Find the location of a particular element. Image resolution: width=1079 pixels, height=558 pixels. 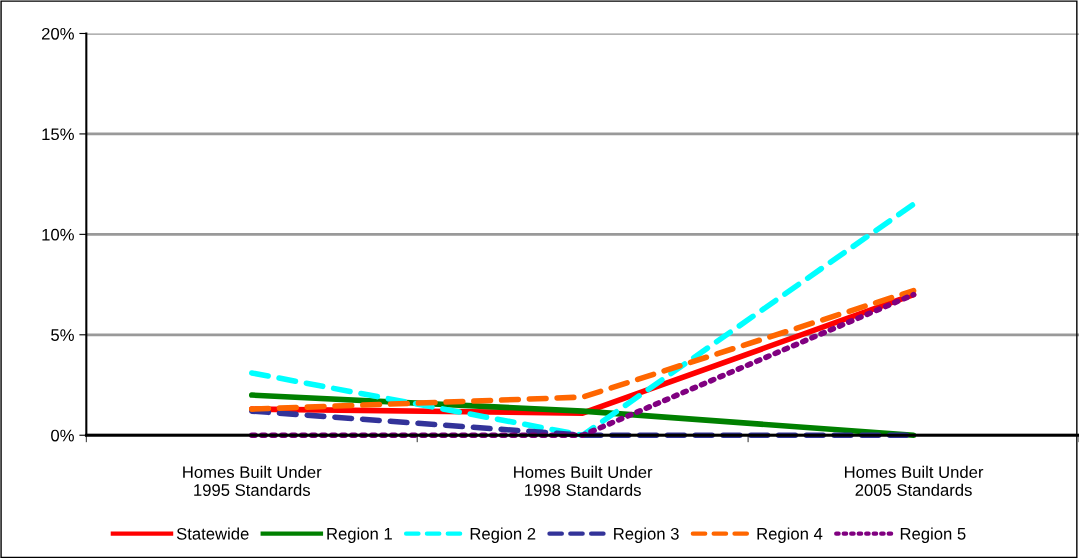

y-tick-label: 20% is located at coordinates (58, 33).